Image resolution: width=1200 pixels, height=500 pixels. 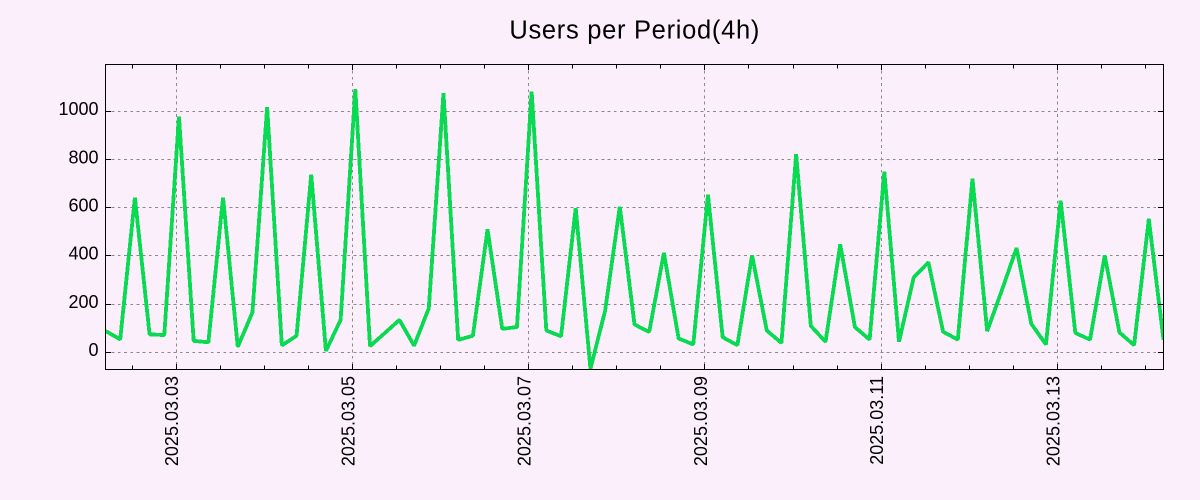 What do you see at coordinates (348, 421) in the screenshot?
I see `svg-text: 2025.03.05` at bounding box center [348, 421].